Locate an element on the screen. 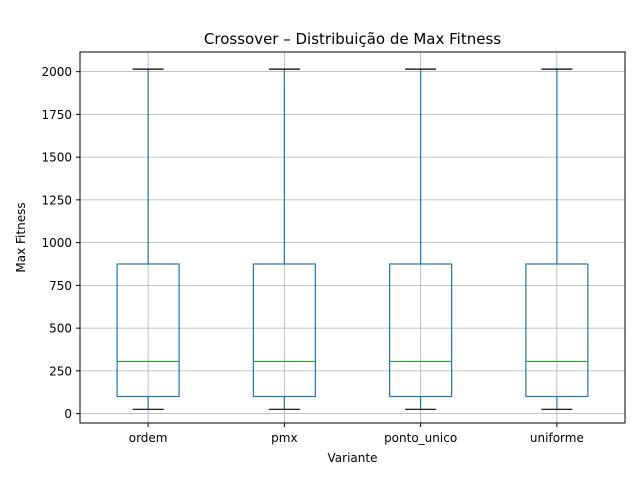 This screenshot has width=640, height=480. y-tick-label: 750 is located at coordinates (60, 286).